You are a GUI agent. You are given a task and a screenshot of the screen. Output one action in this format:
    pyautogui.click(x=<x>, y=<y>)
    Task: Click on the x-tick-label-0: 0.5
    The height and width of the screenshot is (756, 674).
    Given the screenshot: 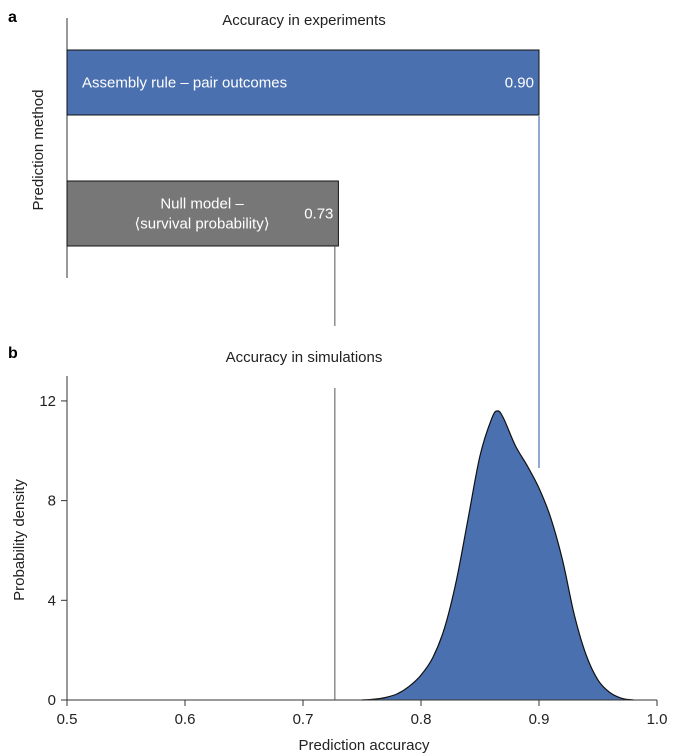 What is the action you would take?
    pyautogui.click(x=67, y=719)
    